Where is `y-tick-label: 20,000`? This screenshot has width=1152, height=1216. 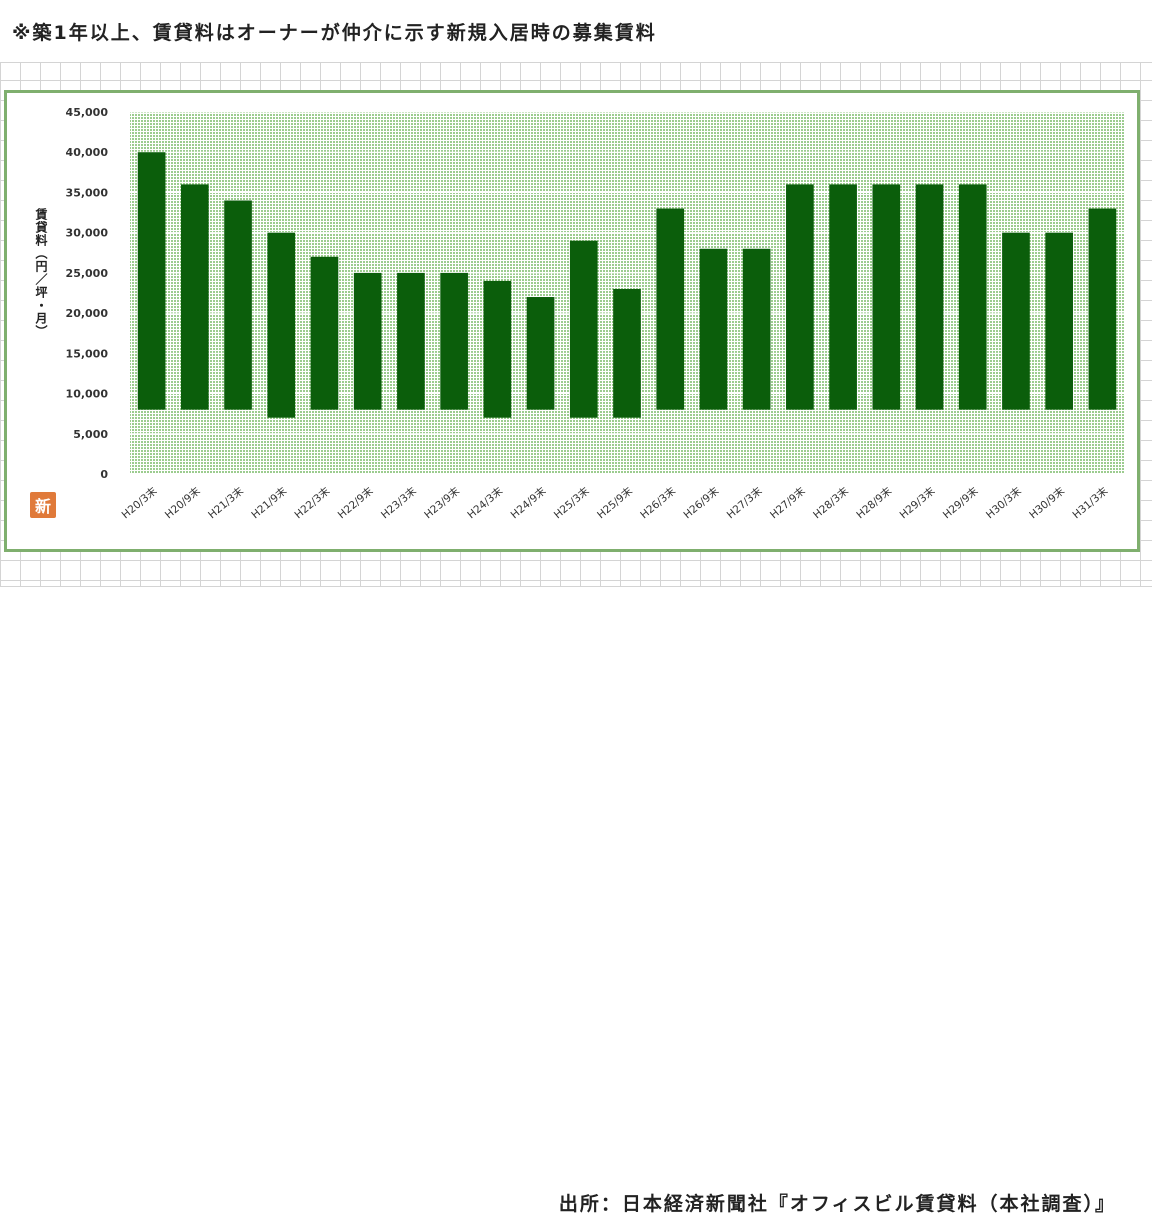
y-tick-label: 20,000 is located at coordinates (87, 313).